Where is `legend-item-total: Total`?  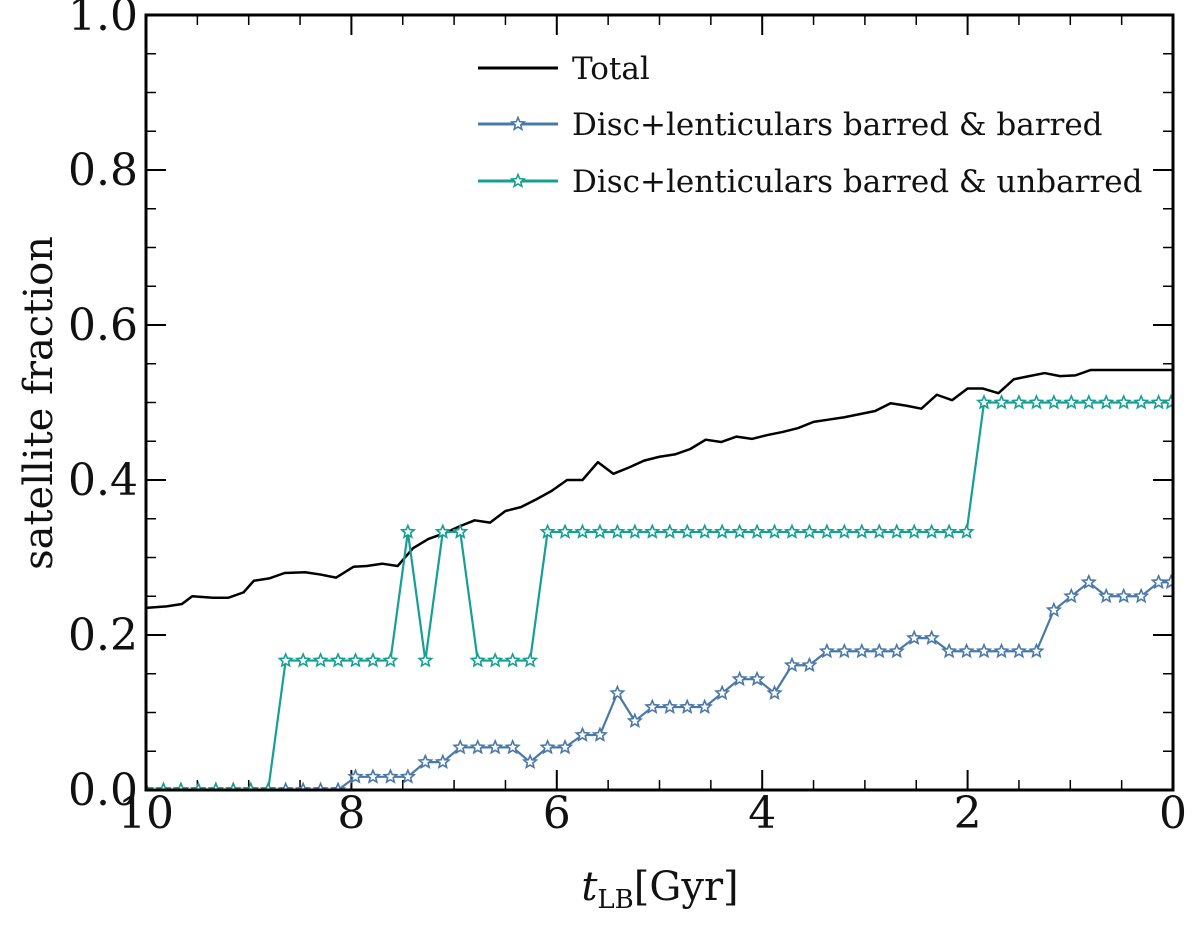 legend-item-total: Total is located at coordinates (564, 69).